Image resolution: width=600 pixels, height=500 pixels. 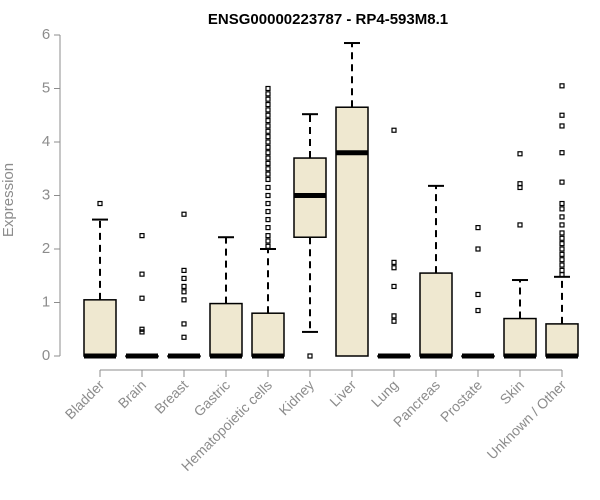 I want to click on box-gastric, so click(x=226, y=297).